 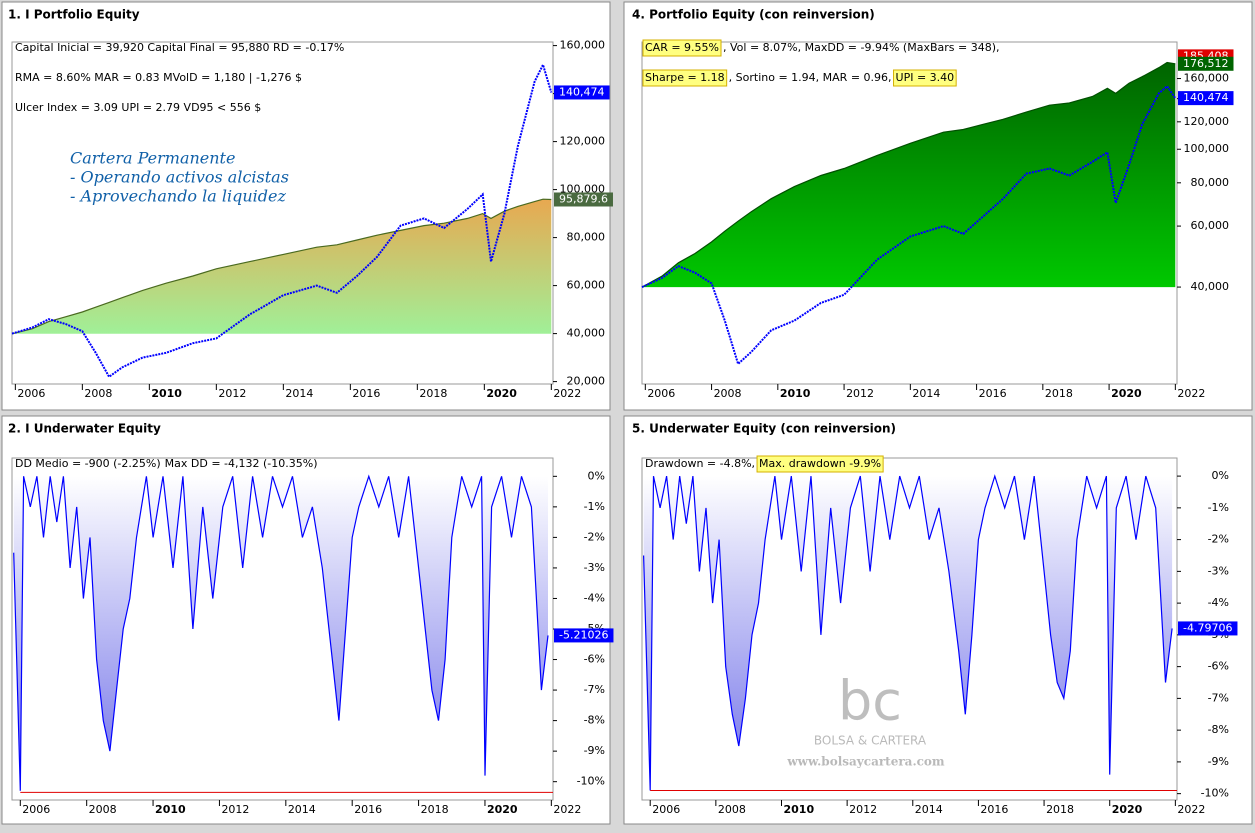 I want to click on stat-text: , Sortino = 1.94, MAR = 0.96,, so click(x=810, y=77).